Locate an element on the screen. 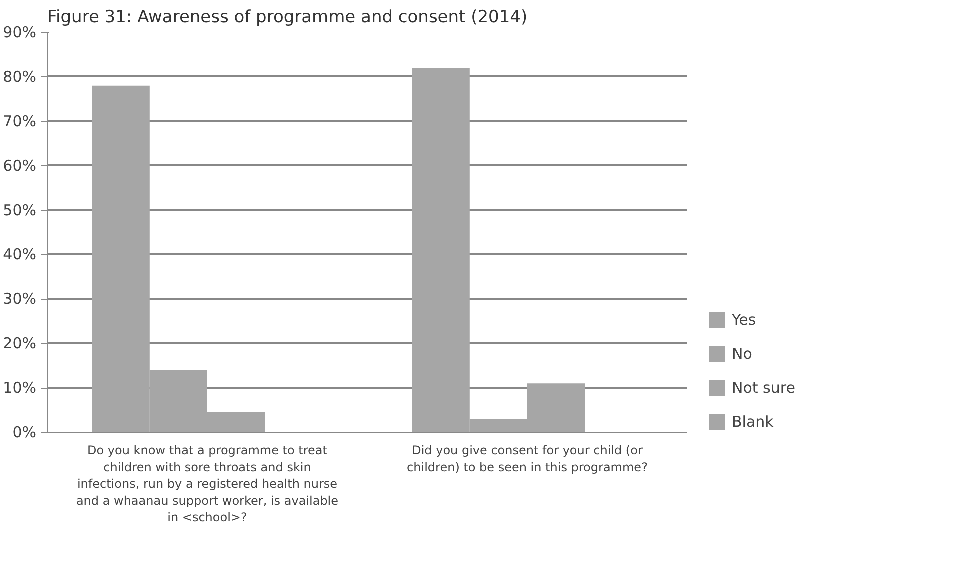 The width and height of the screenshot is (958, 582). y-tick-label: 90% is located at coordinates (20, 33).